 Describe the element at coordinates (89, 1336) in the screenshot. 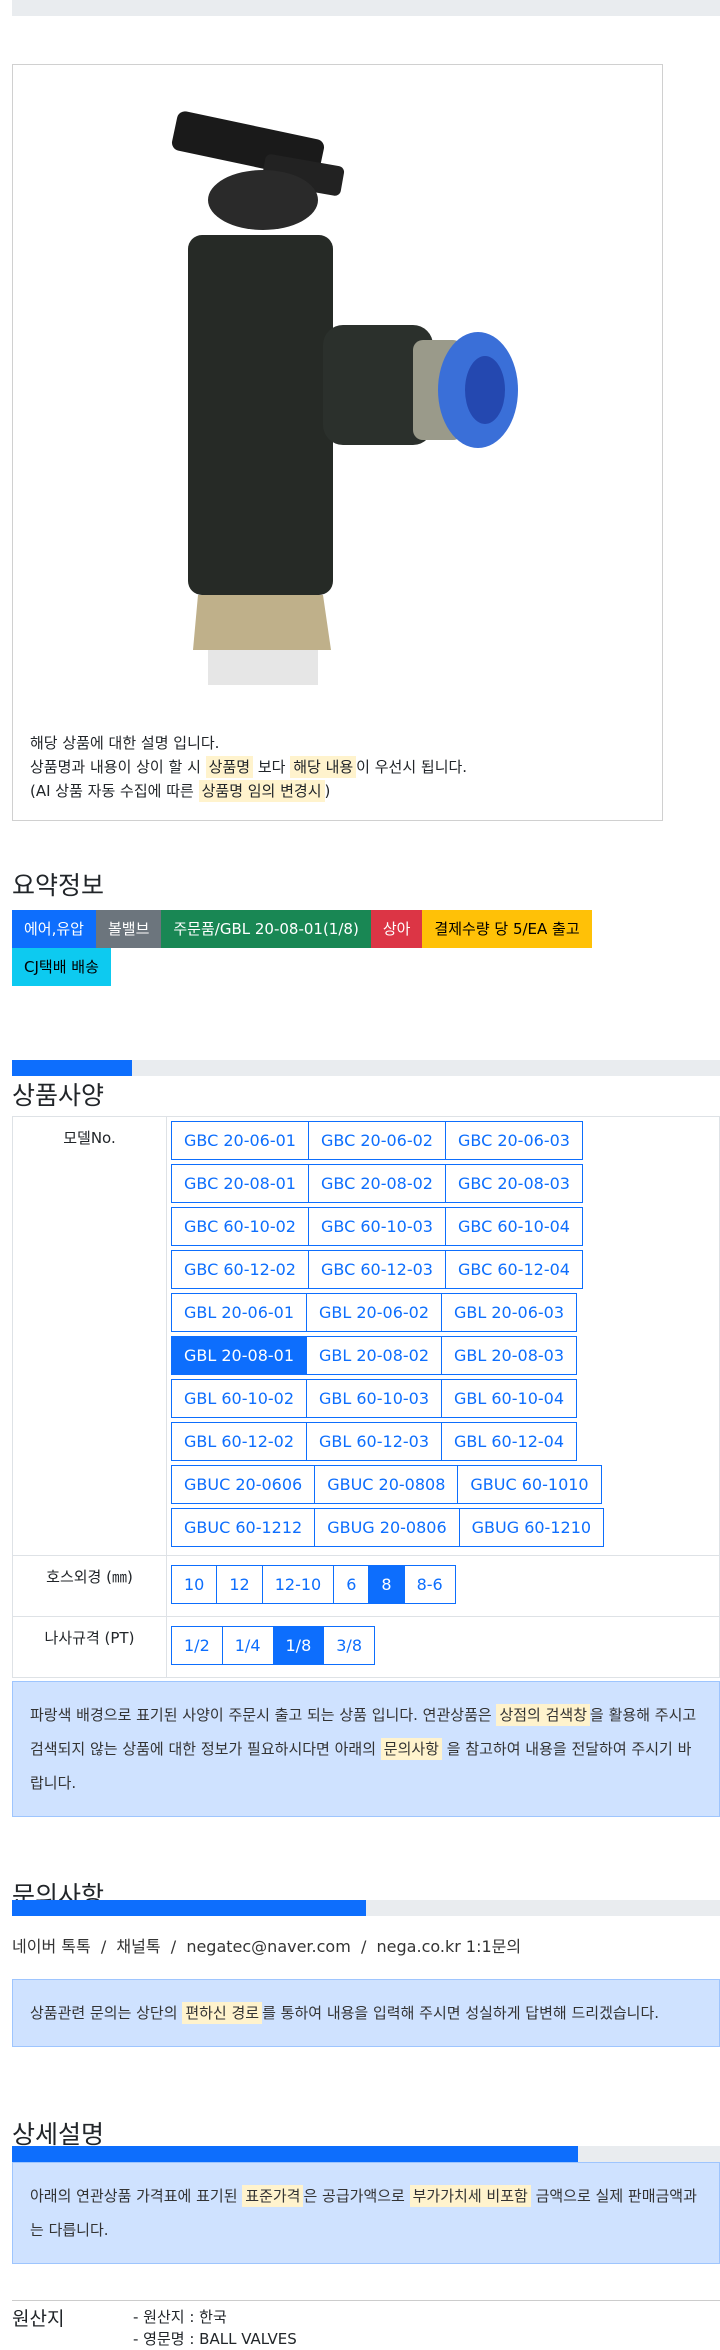

I see `spec-label: 모델No.` at that location.